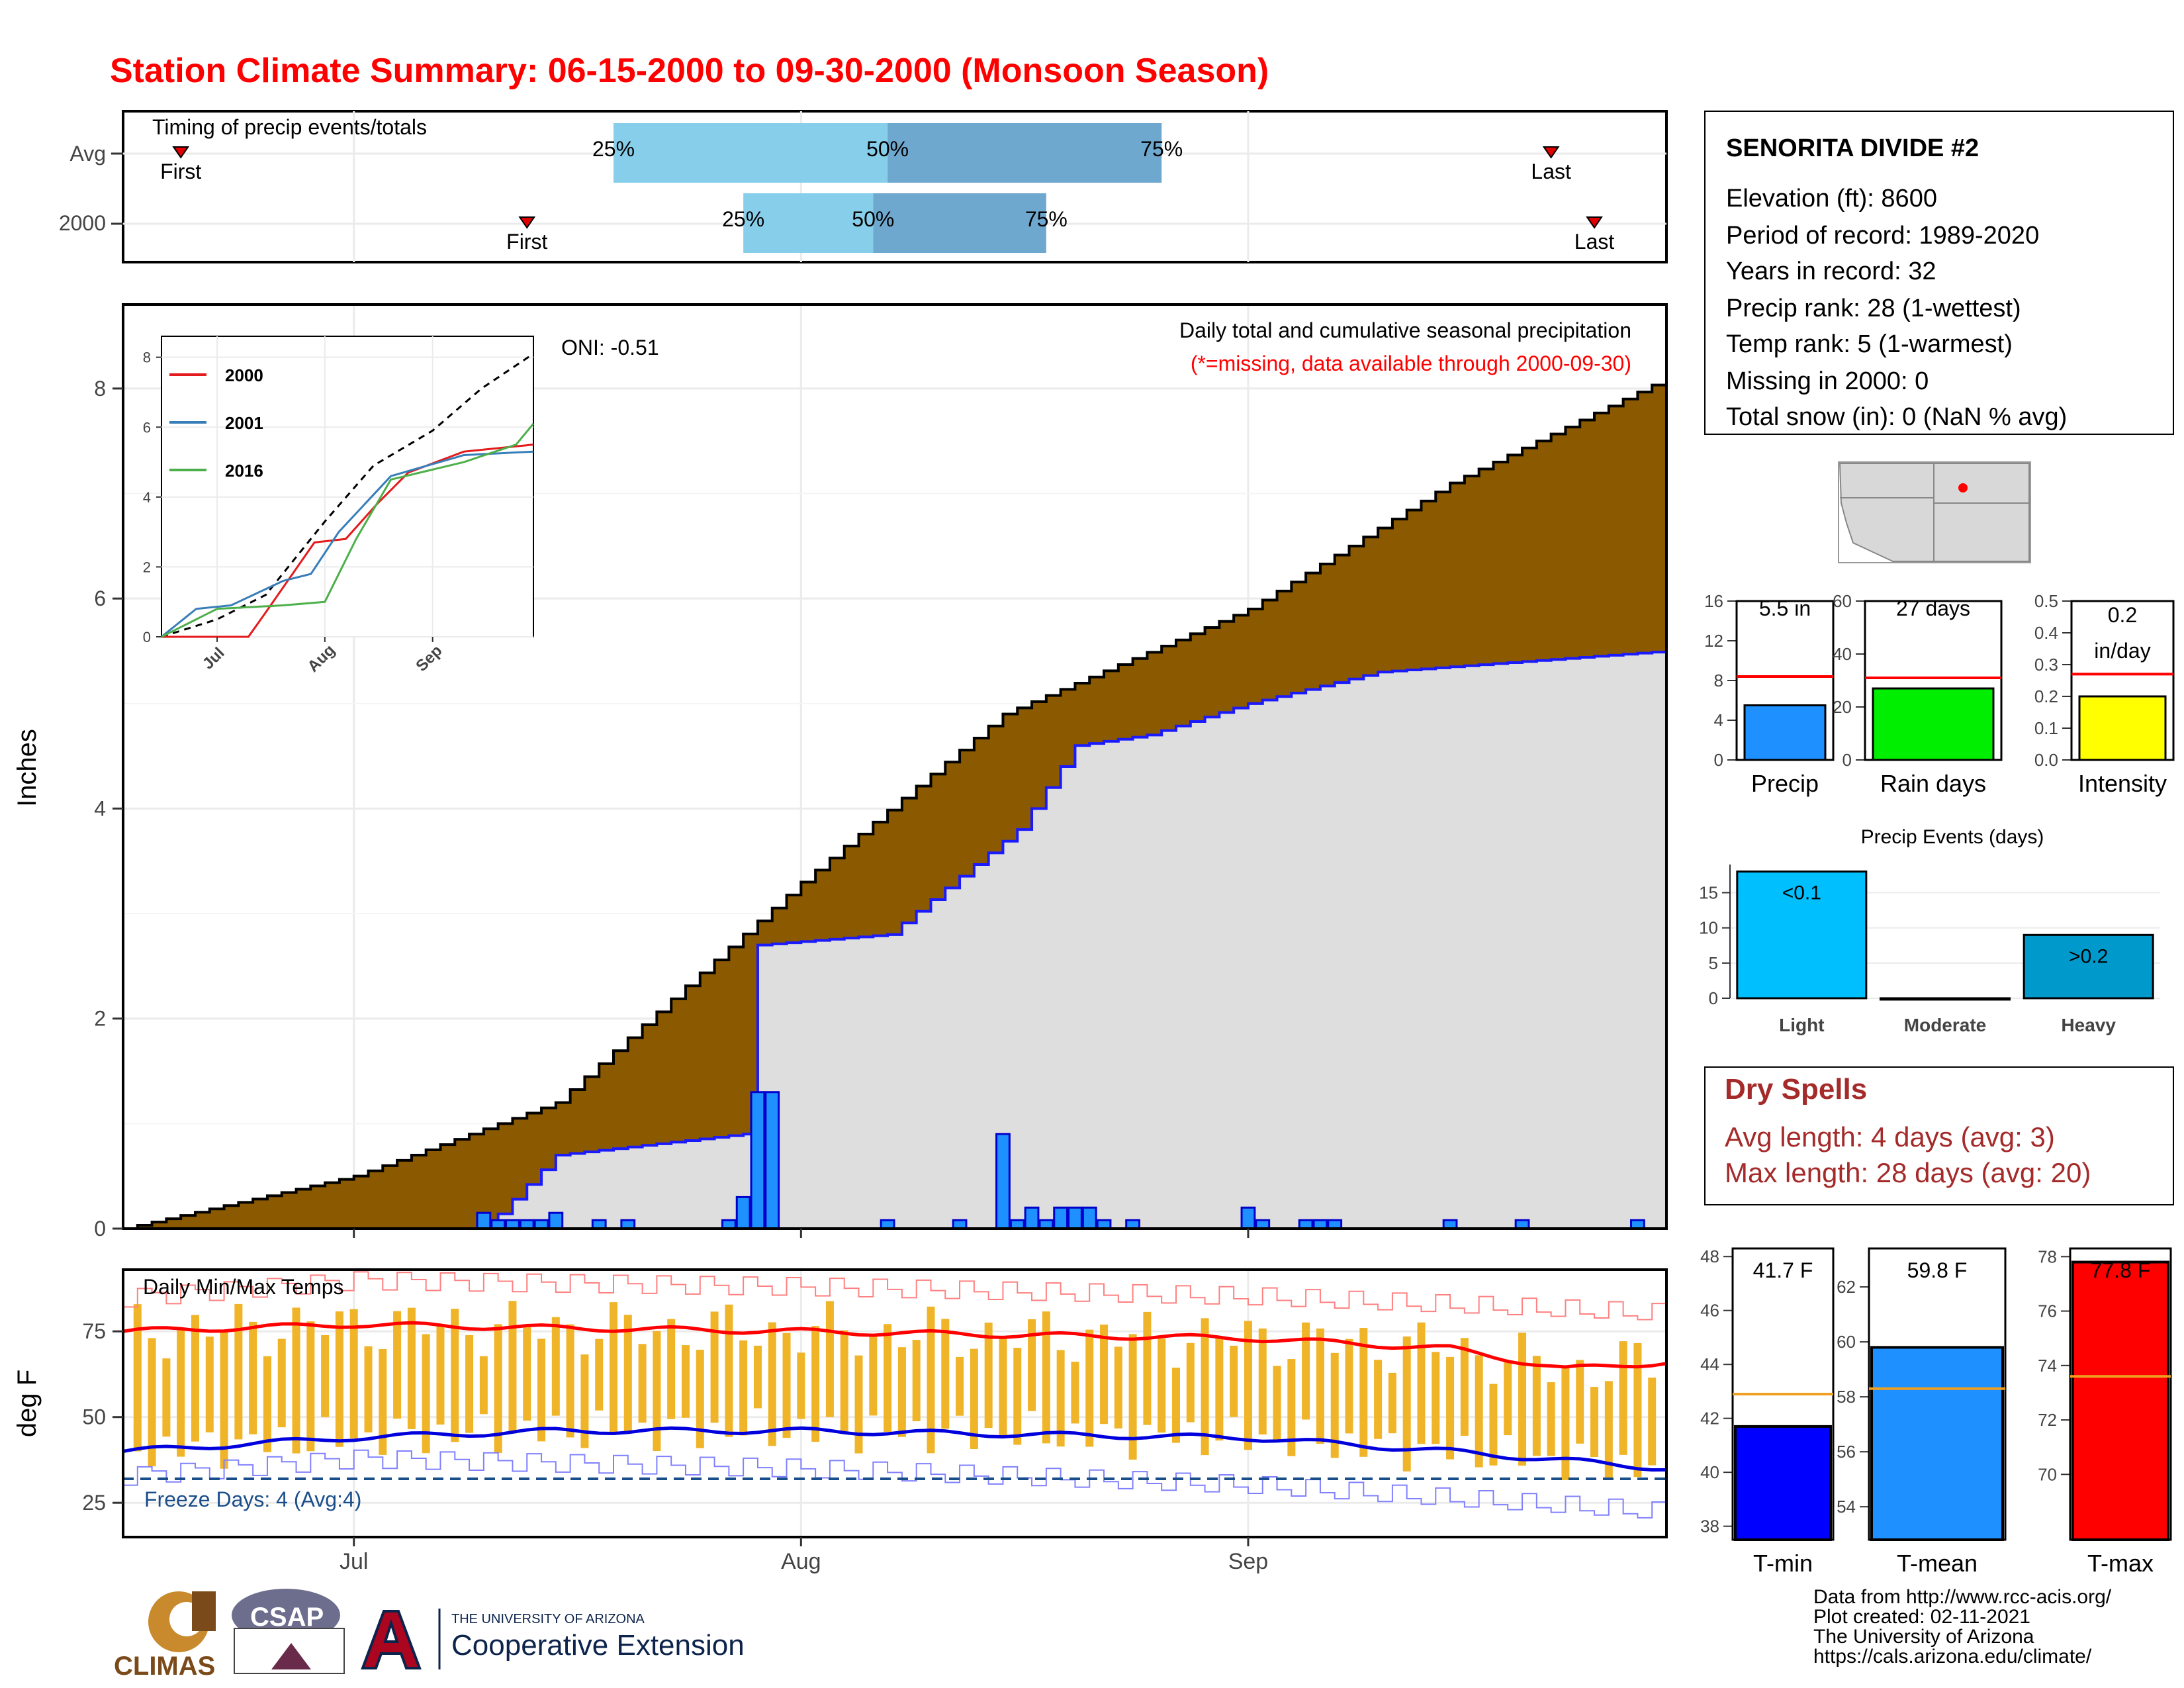 The width and height of the screenshot is (2184, 1688). Describe the element at coordinates (526, 242) in the screenshot. I see `first-label-2000: First` at that location.